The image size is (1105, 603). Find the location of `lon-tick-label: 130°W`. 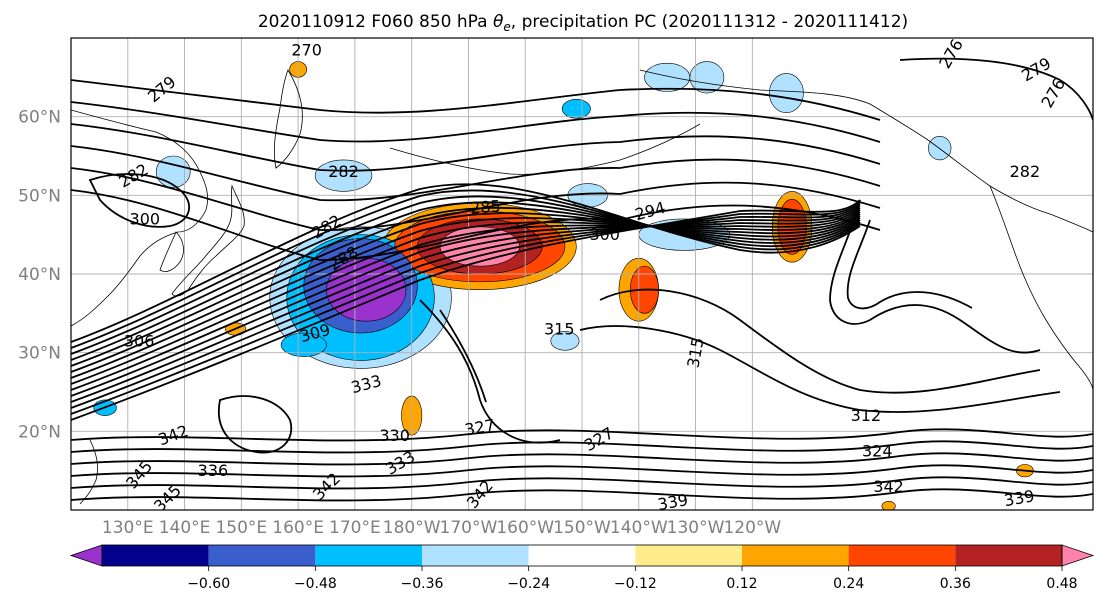

lon-tick-label: 130°W is located at coordinates (696, 528).